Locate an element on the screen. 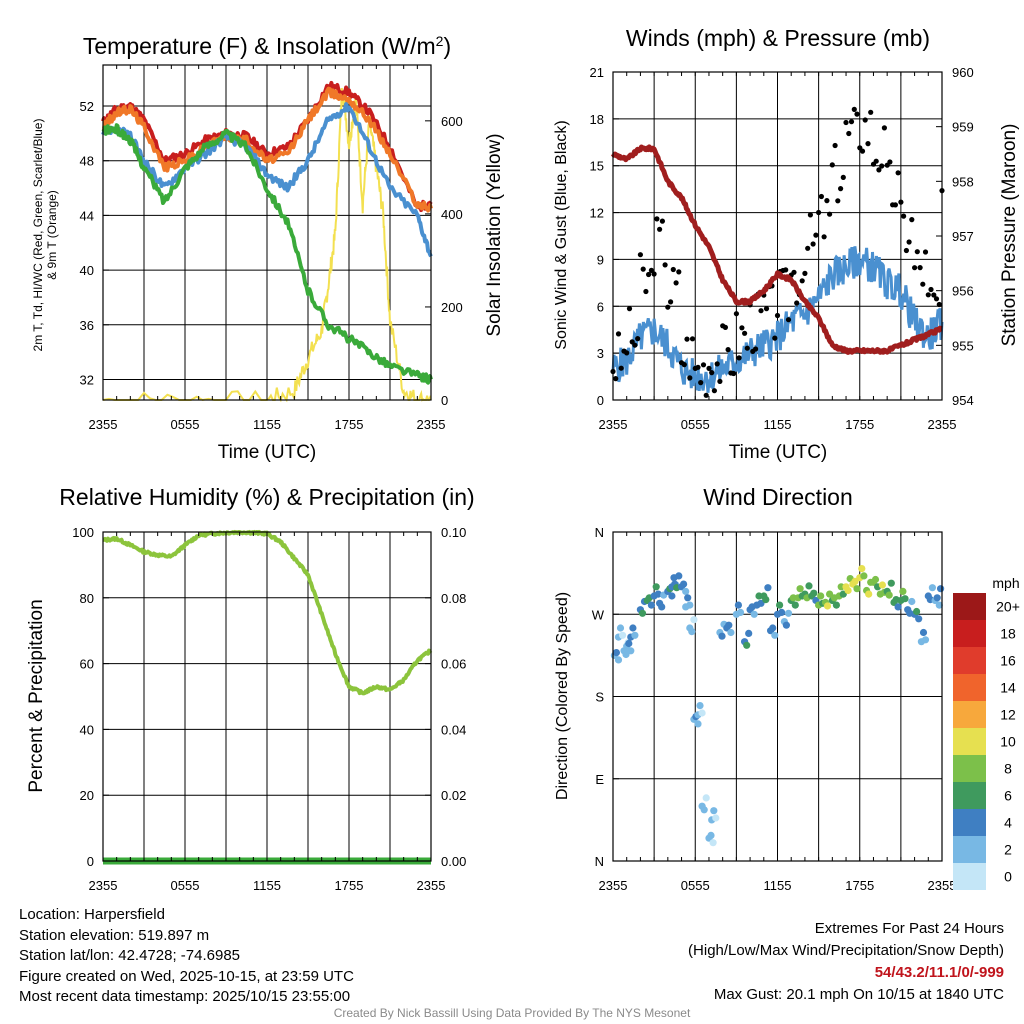 The image size is (1024, 1024). temperature-title: Temperature (F) & Insolation (W/m2) is located at coordinates (267, 46).